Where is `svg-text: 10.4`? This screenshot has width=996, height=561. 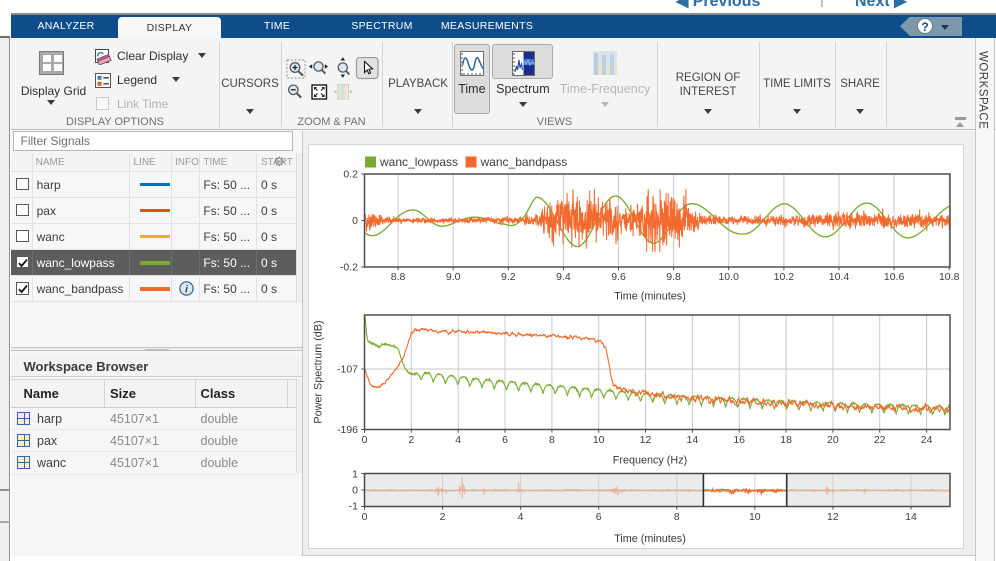
svg-text: 10.4 is located at coordinates (839, 277).